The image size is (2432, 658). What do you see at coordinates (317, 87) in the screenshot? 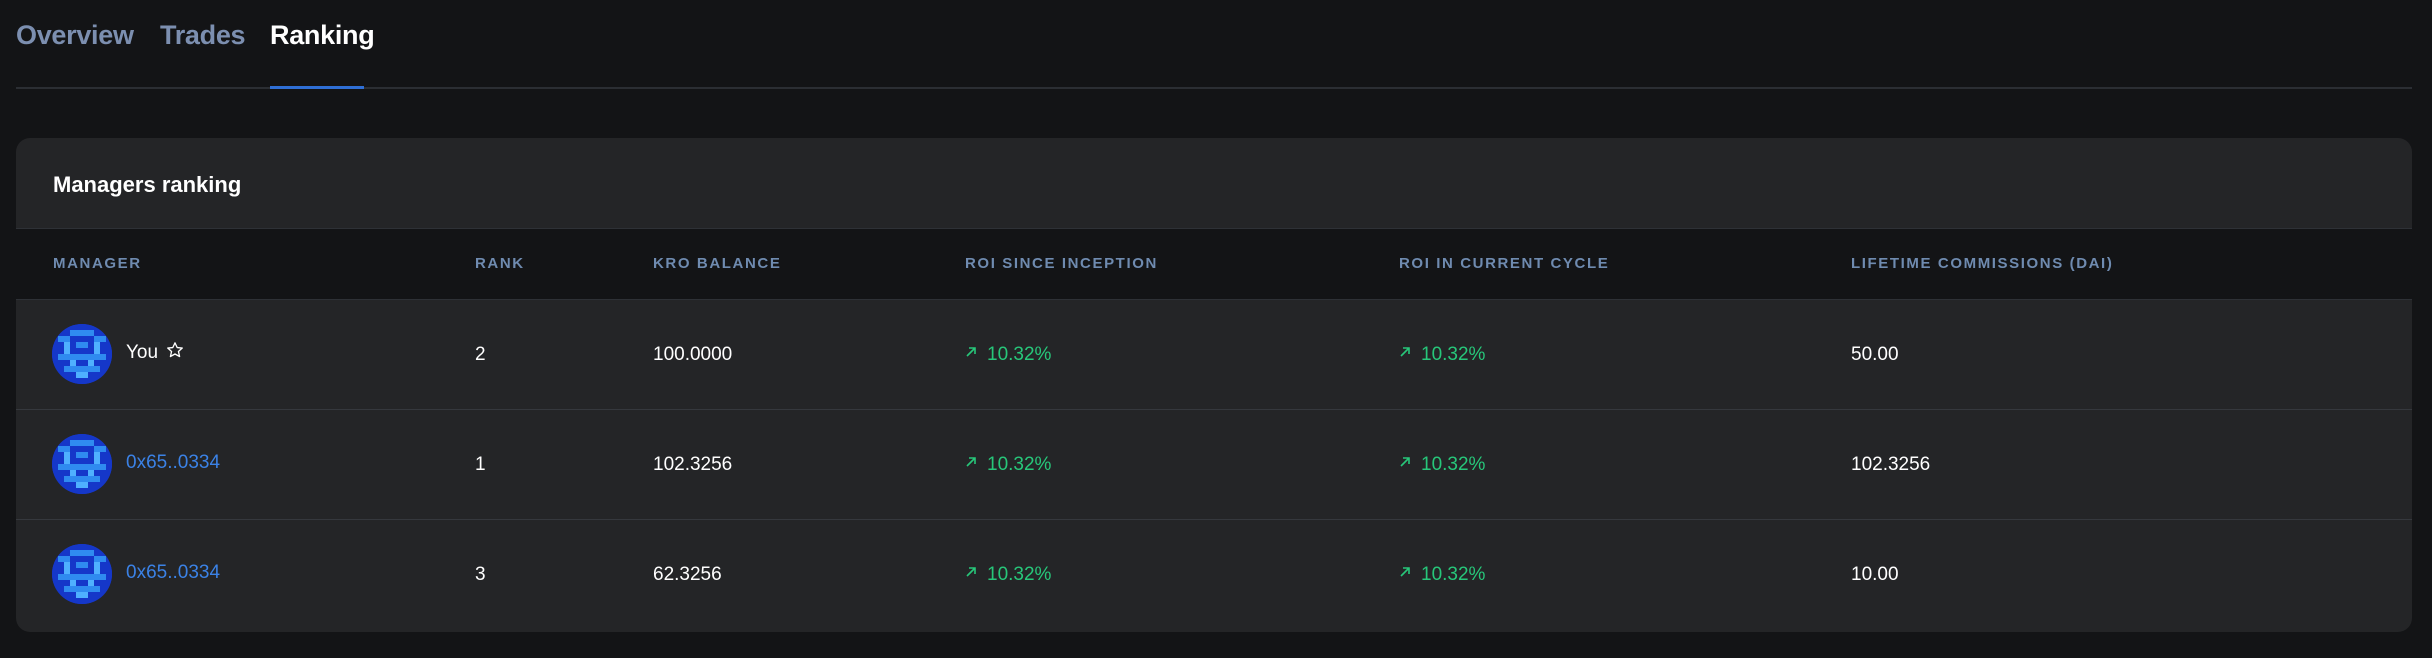
I see `active-tab-indicator` at bounding box center [317, 87].